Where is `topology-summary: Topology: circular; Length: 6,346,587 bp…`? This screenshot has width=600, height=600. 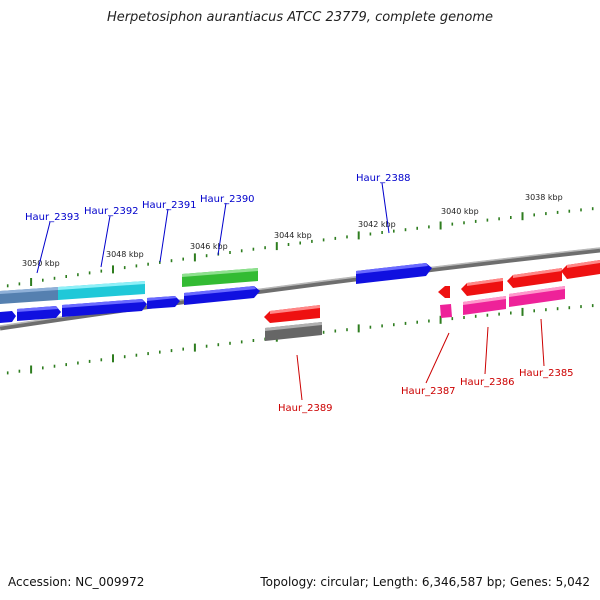
topology-summary: Topology: circular; Length: 6,346,587 bp… is located at coordinates (425, 582).